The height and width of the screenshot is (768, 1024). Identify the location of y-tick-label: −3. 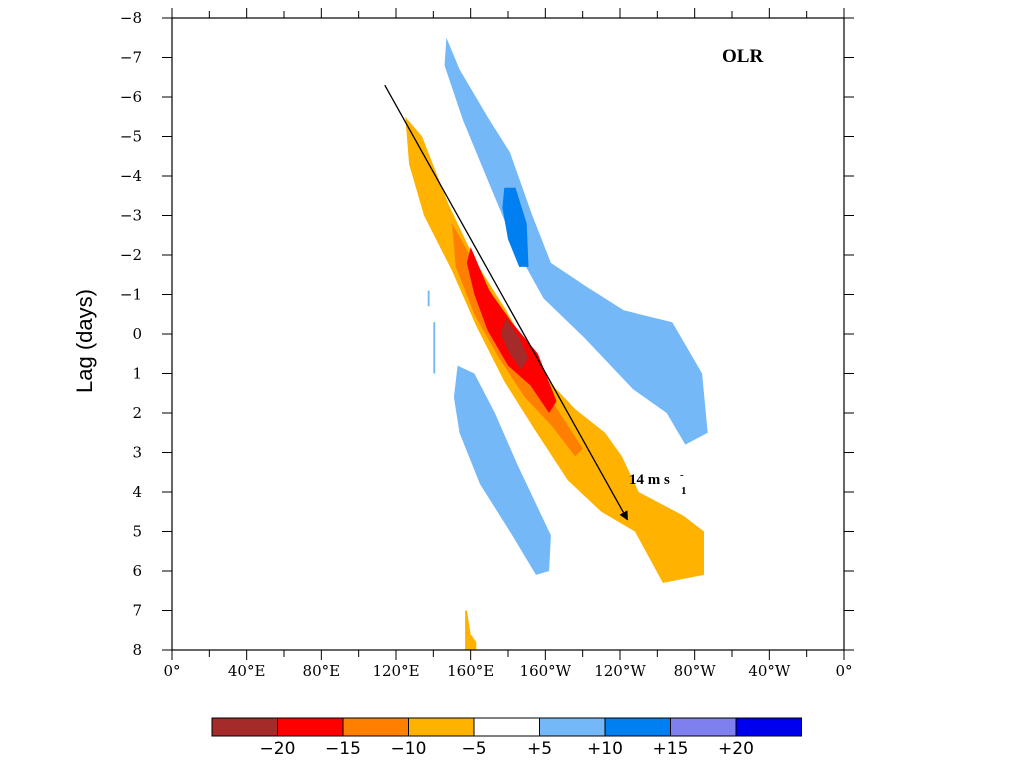
(131, 216).